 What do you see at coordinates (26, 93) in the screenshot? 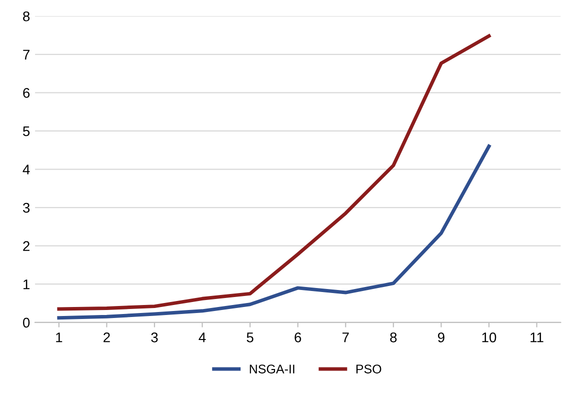
I see `y-tick-label: 6` at bounding box center [26, 93].